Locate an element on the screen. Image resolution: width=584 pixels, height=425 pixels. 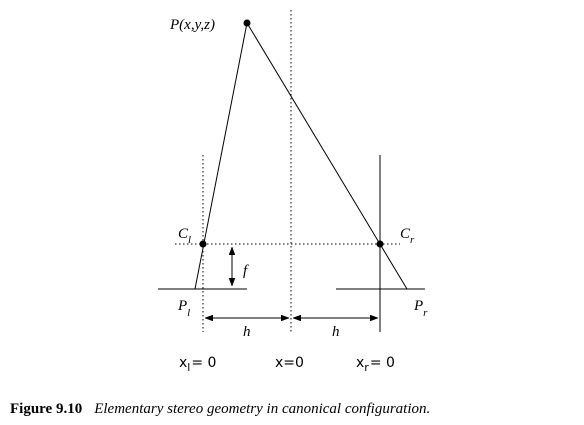
right-center-label: Cr is located at coordinates (407, 236).